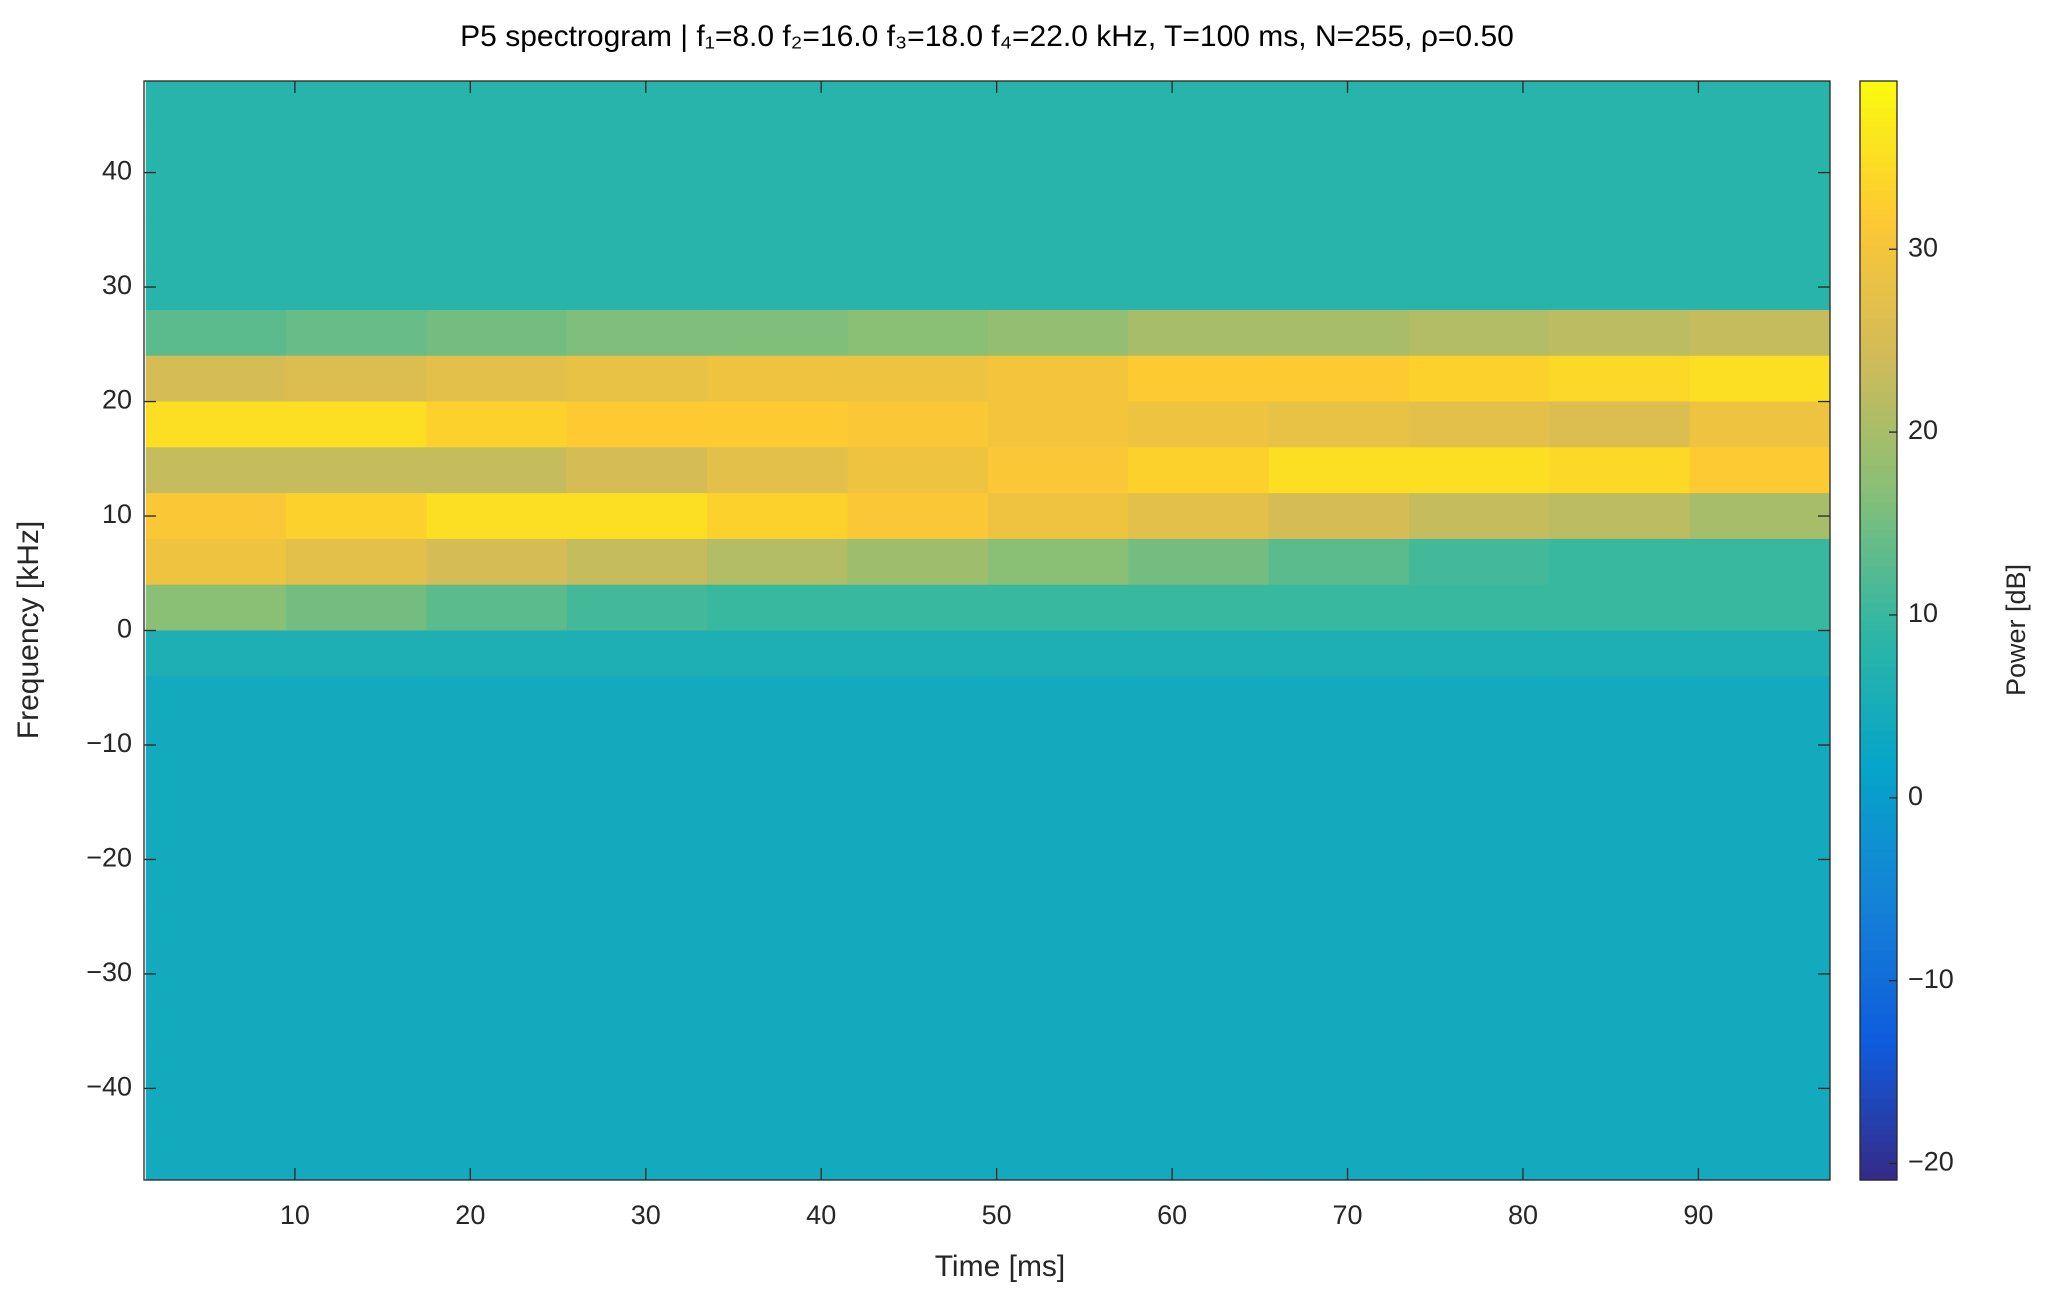 This screenshot has height=1305, width=2049. I want to click on x-tick-label: 50, so click(997, 1215).